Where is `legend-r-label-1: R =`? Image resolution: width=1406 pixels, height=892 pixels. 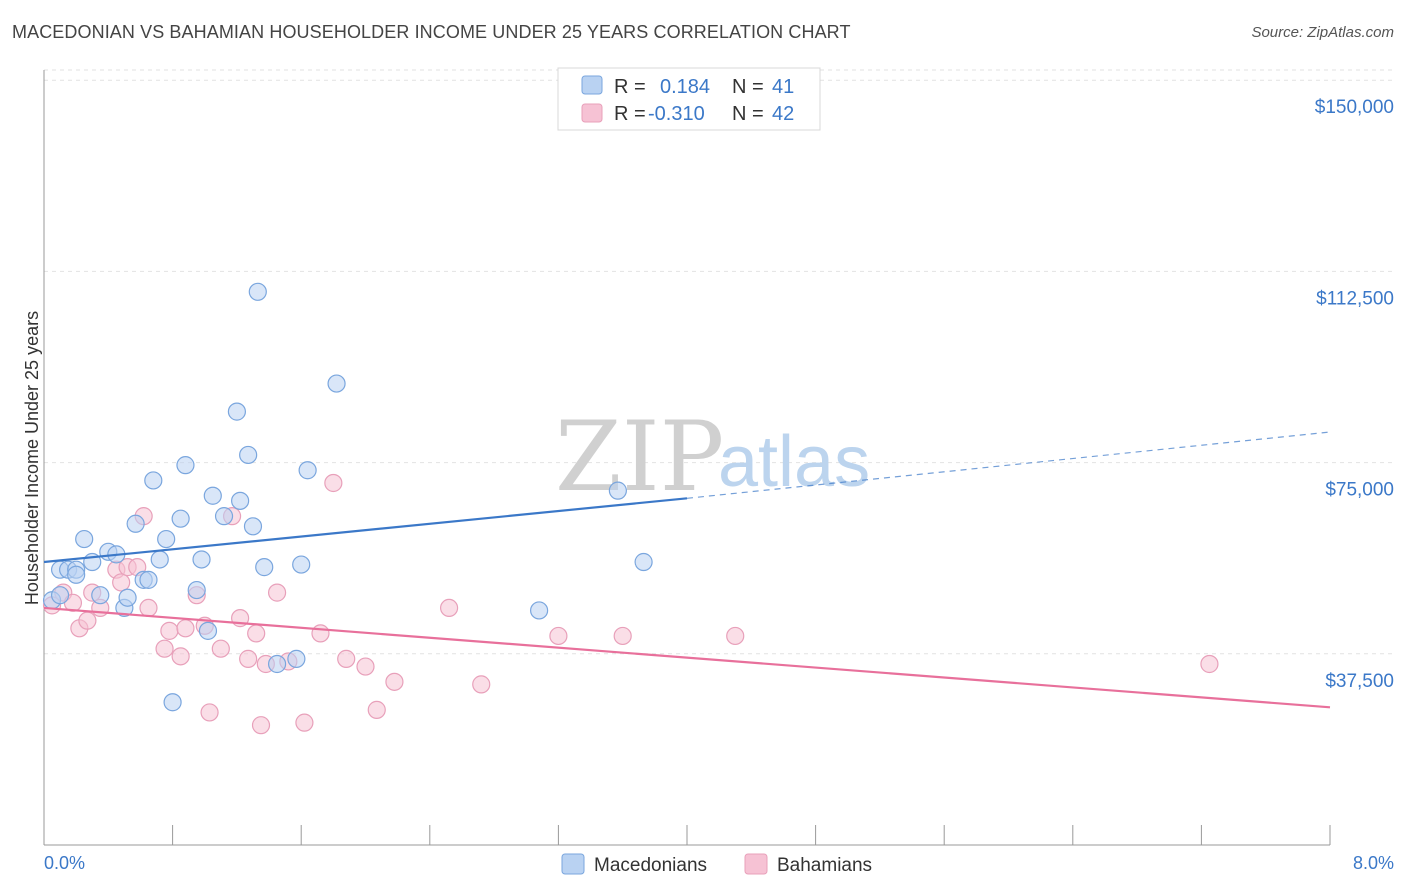
legend-r-label-1: R = is located at coordinates (630, 87).